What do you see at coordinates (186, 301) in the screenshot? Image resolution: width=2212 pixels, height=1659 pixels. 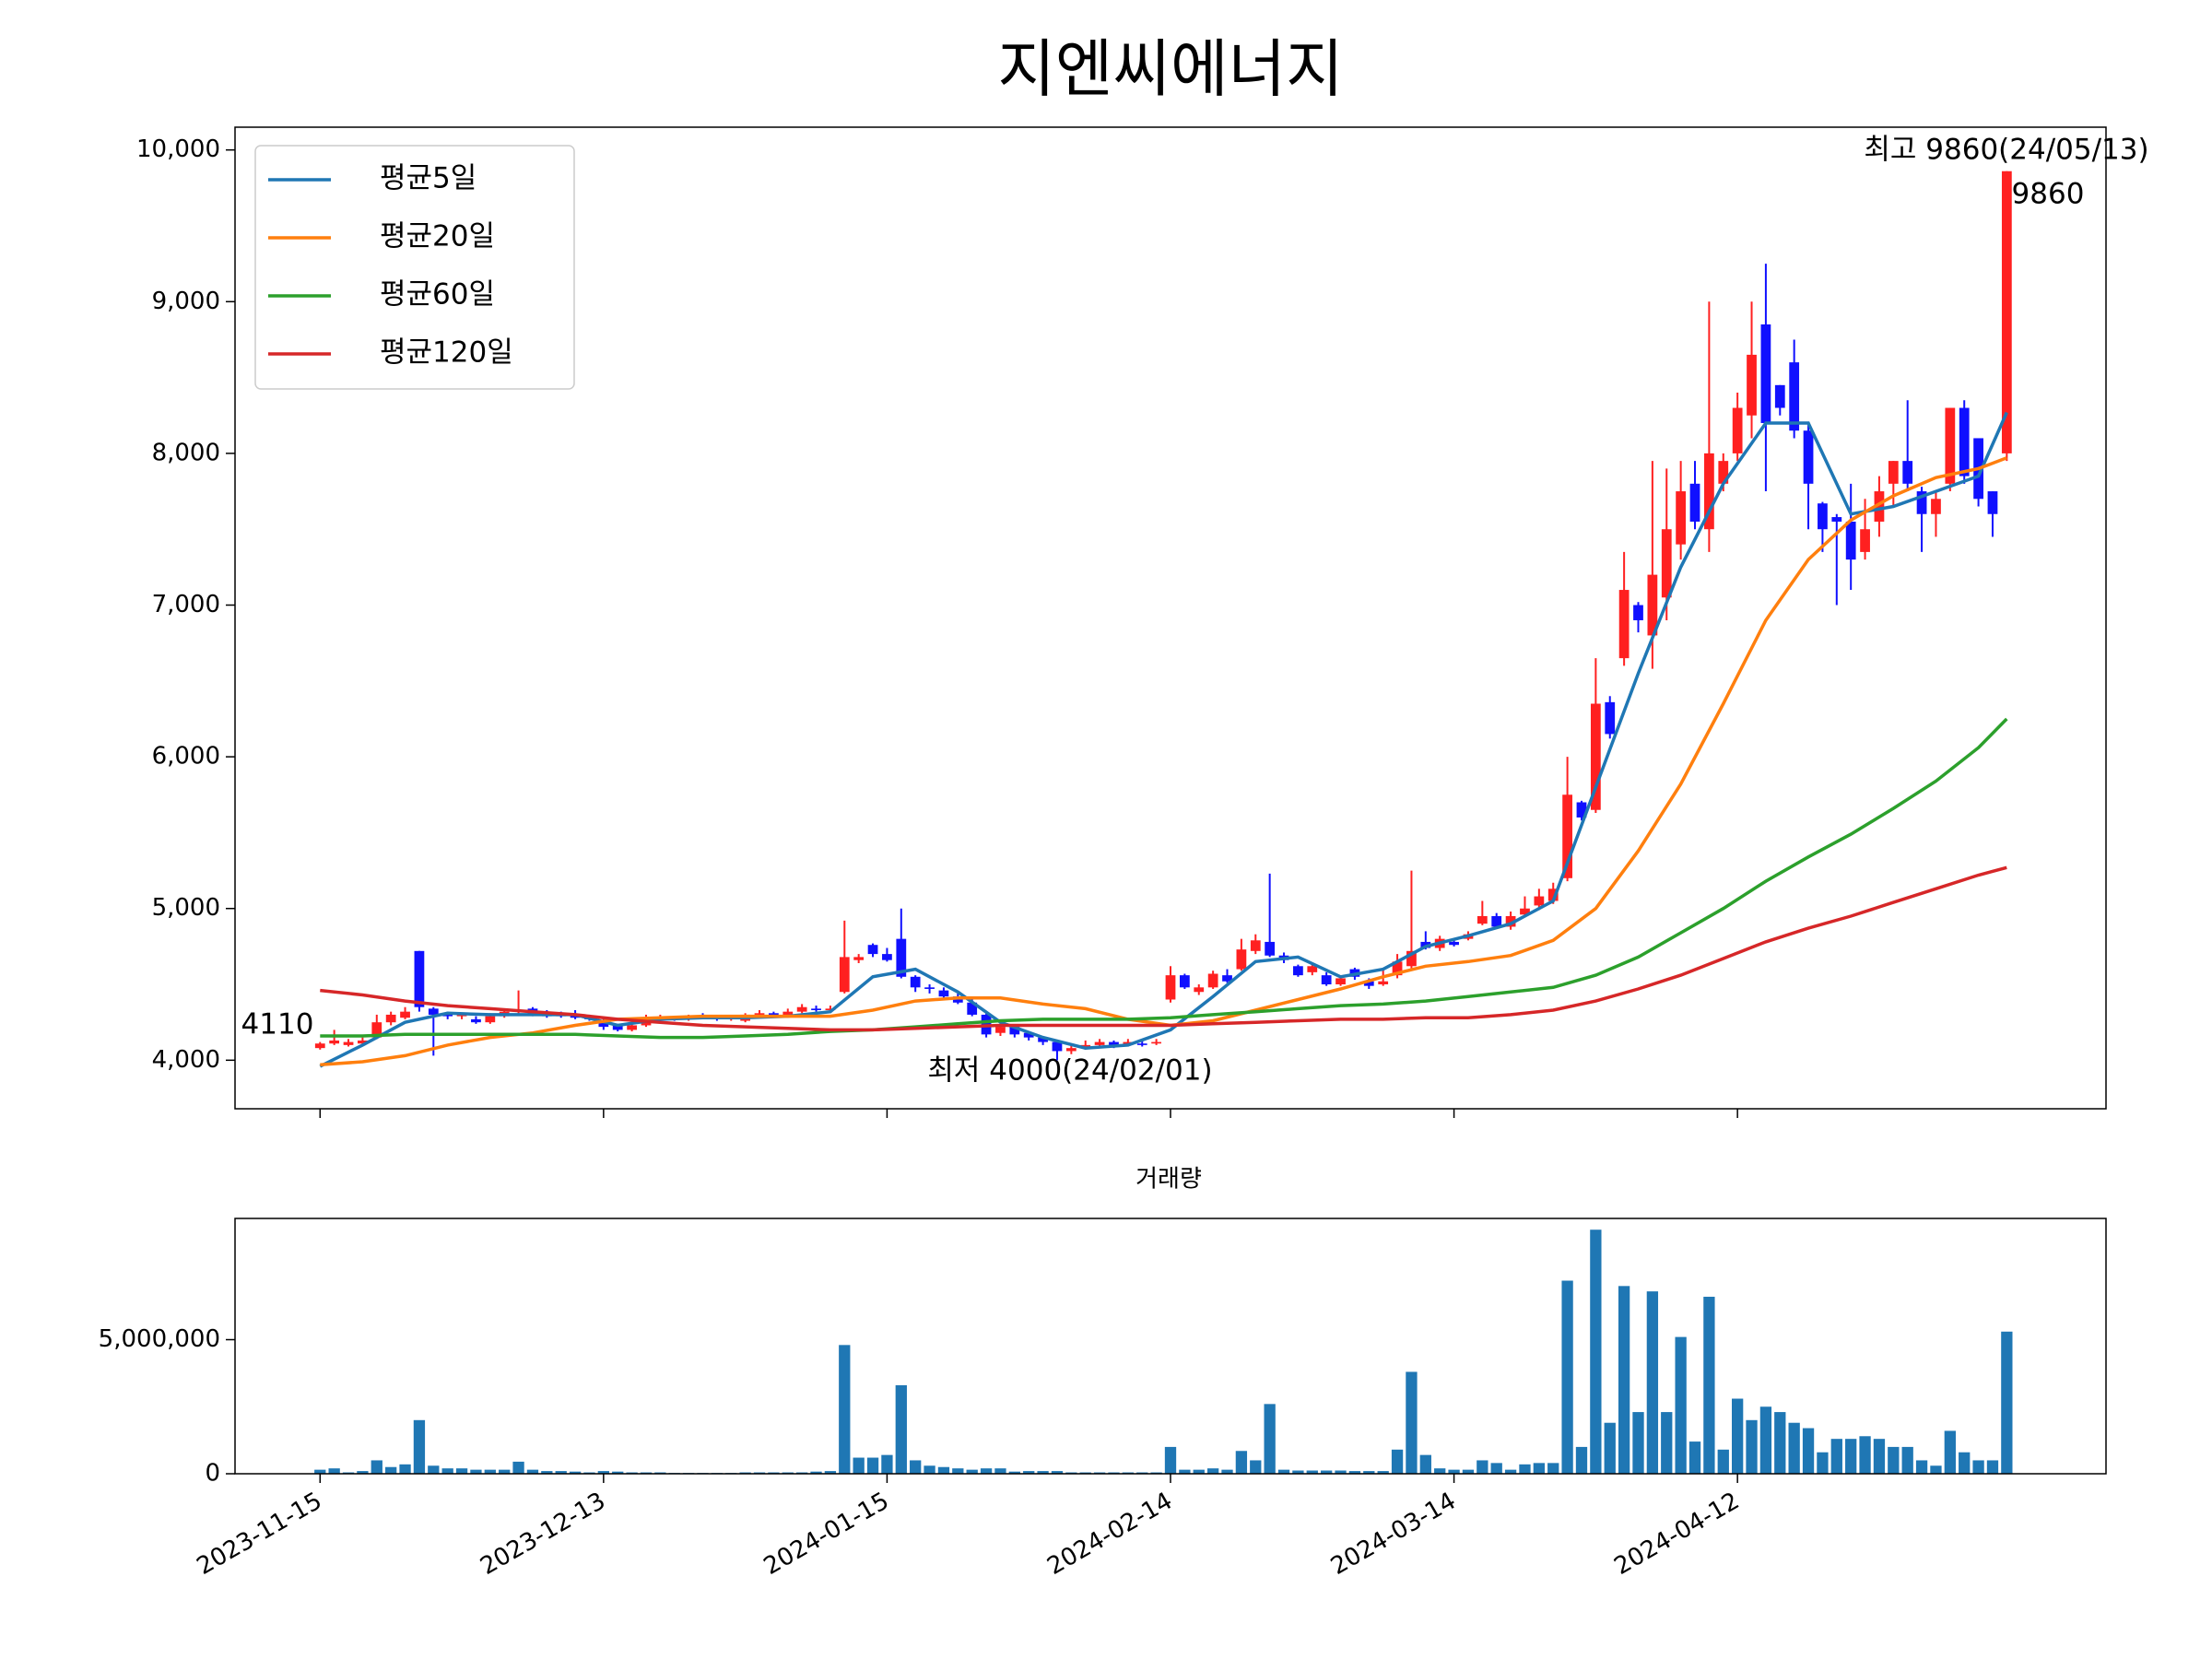 I see `y-tick-label: 9,000` at bounding box center [186, 301].